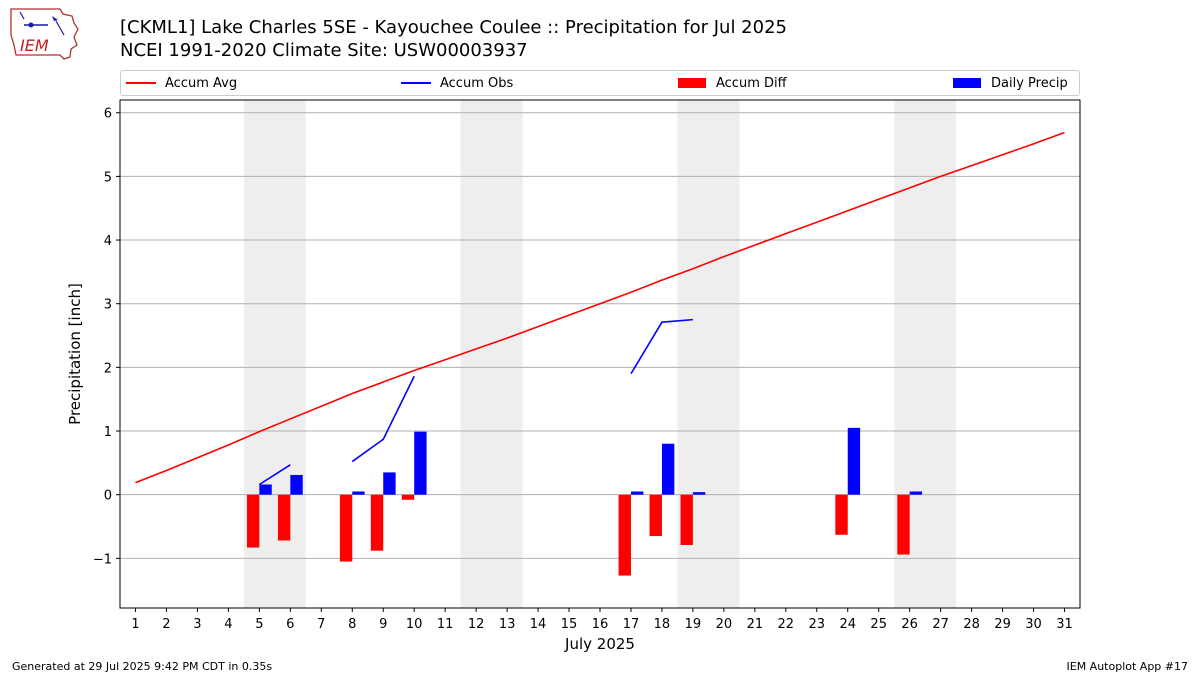 The height and width of the screenshot is (675, 1200). Describe the element at coordinates (477, 83) in the screenshot. I see `legend-label-accum-obs: Accum Obs` at that location.